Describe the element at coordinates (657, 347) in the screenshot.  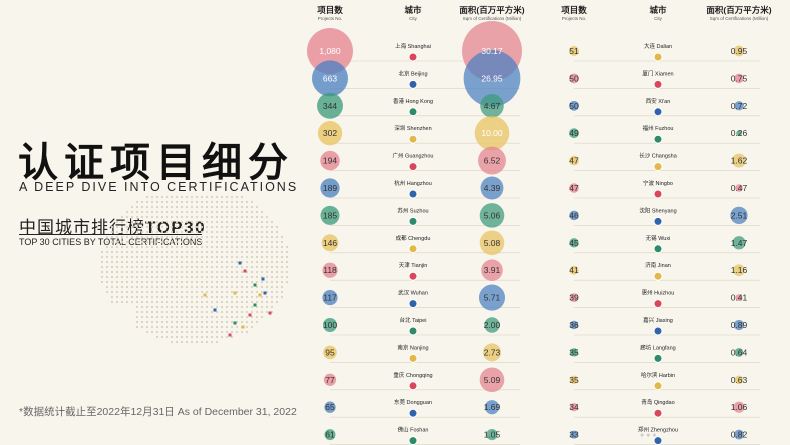
I see `city-name: 廊坊 Langfang` at that location.